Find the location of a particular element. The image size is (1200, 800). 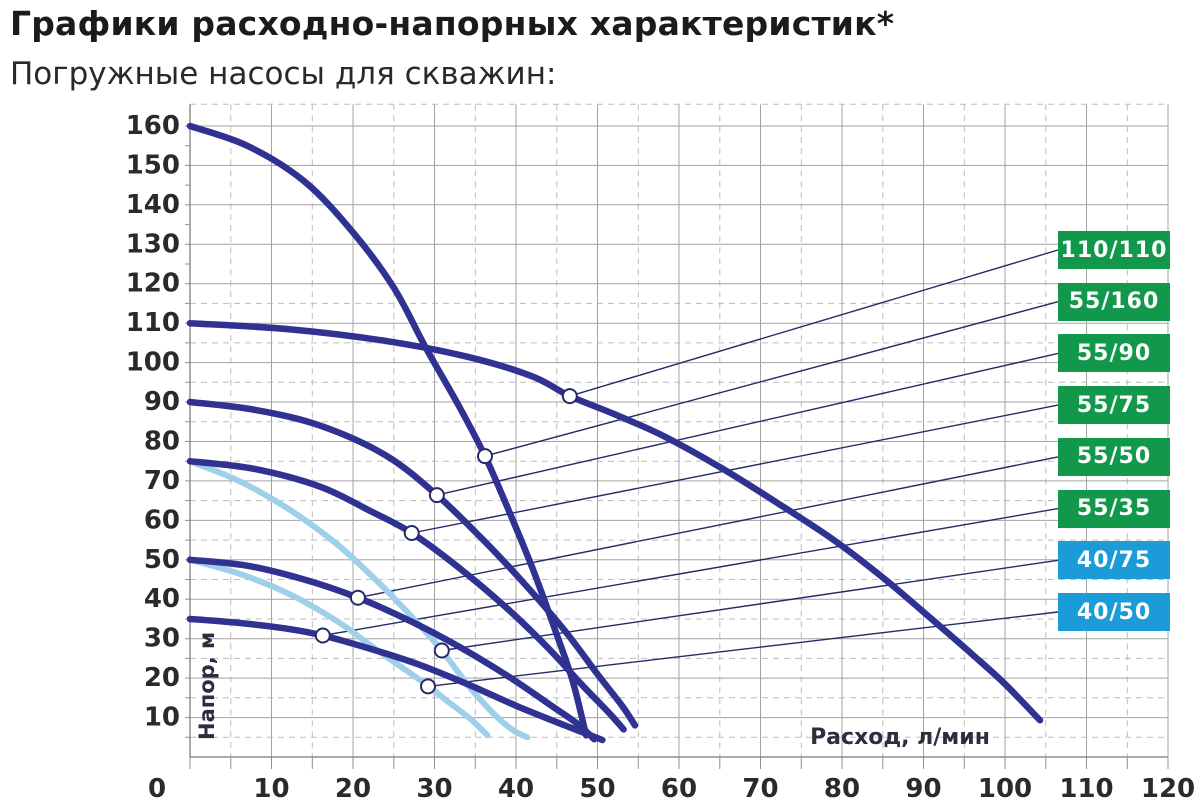

page-title: Графики расходно-напорных характеристик* is located at coordinates (452, 23).